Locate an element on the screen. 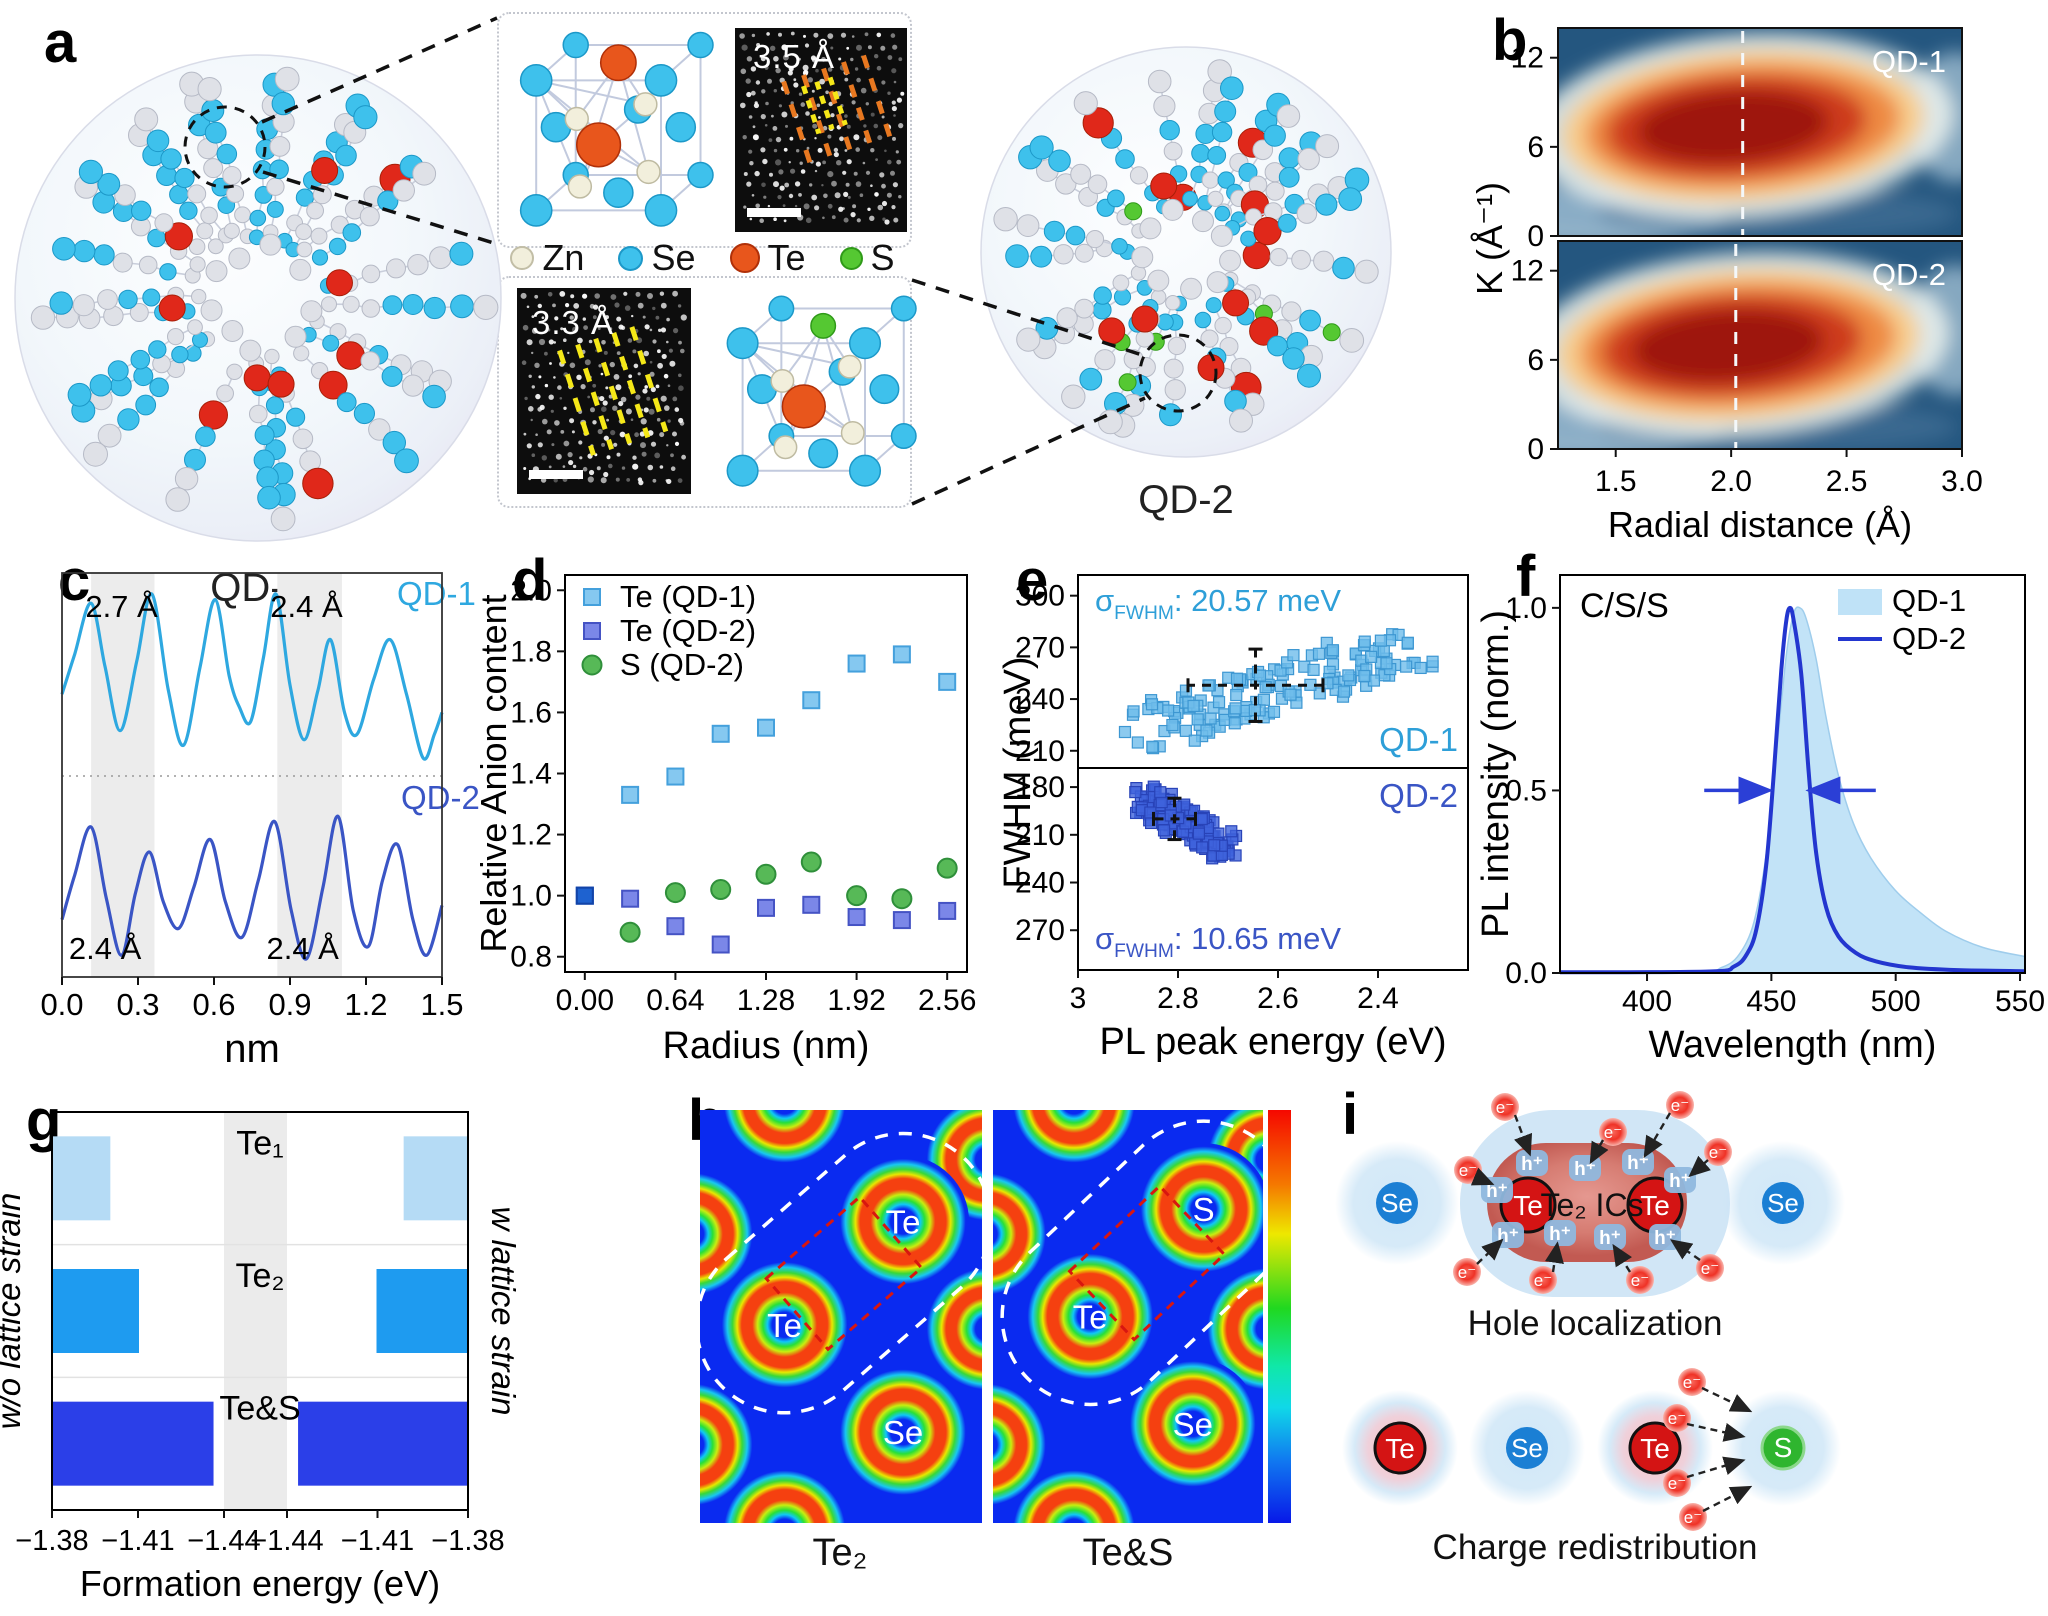  te2-ics-label: Te₂ ICs is located at coordinates (1591, 1205).